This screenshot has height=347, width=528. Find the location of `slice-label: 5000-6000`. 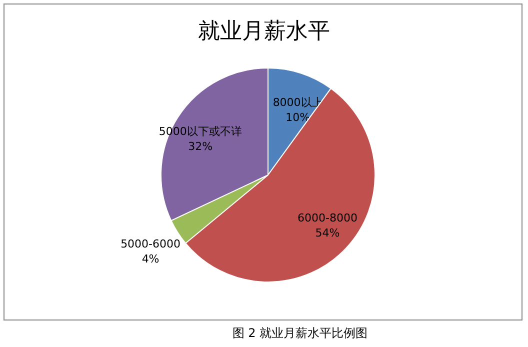

slice-label: 5000-6000 is located at coordinates (150, 244).